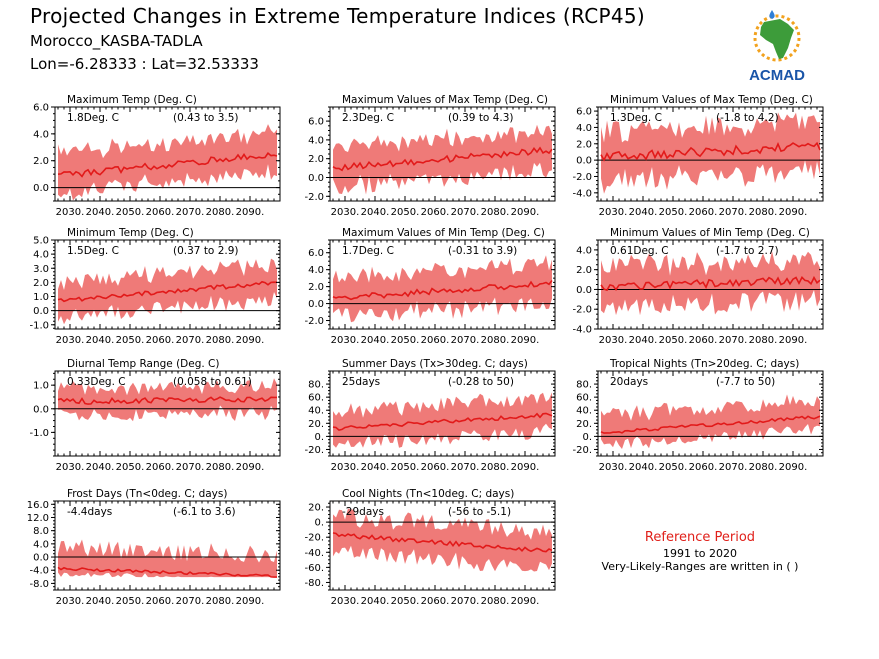 This screenshot has width=879, height=659. What do you see at coordinates (41, 531) in the screenshot?
I see `y-tick-label: 8.0` at bounding box center [41, 531].